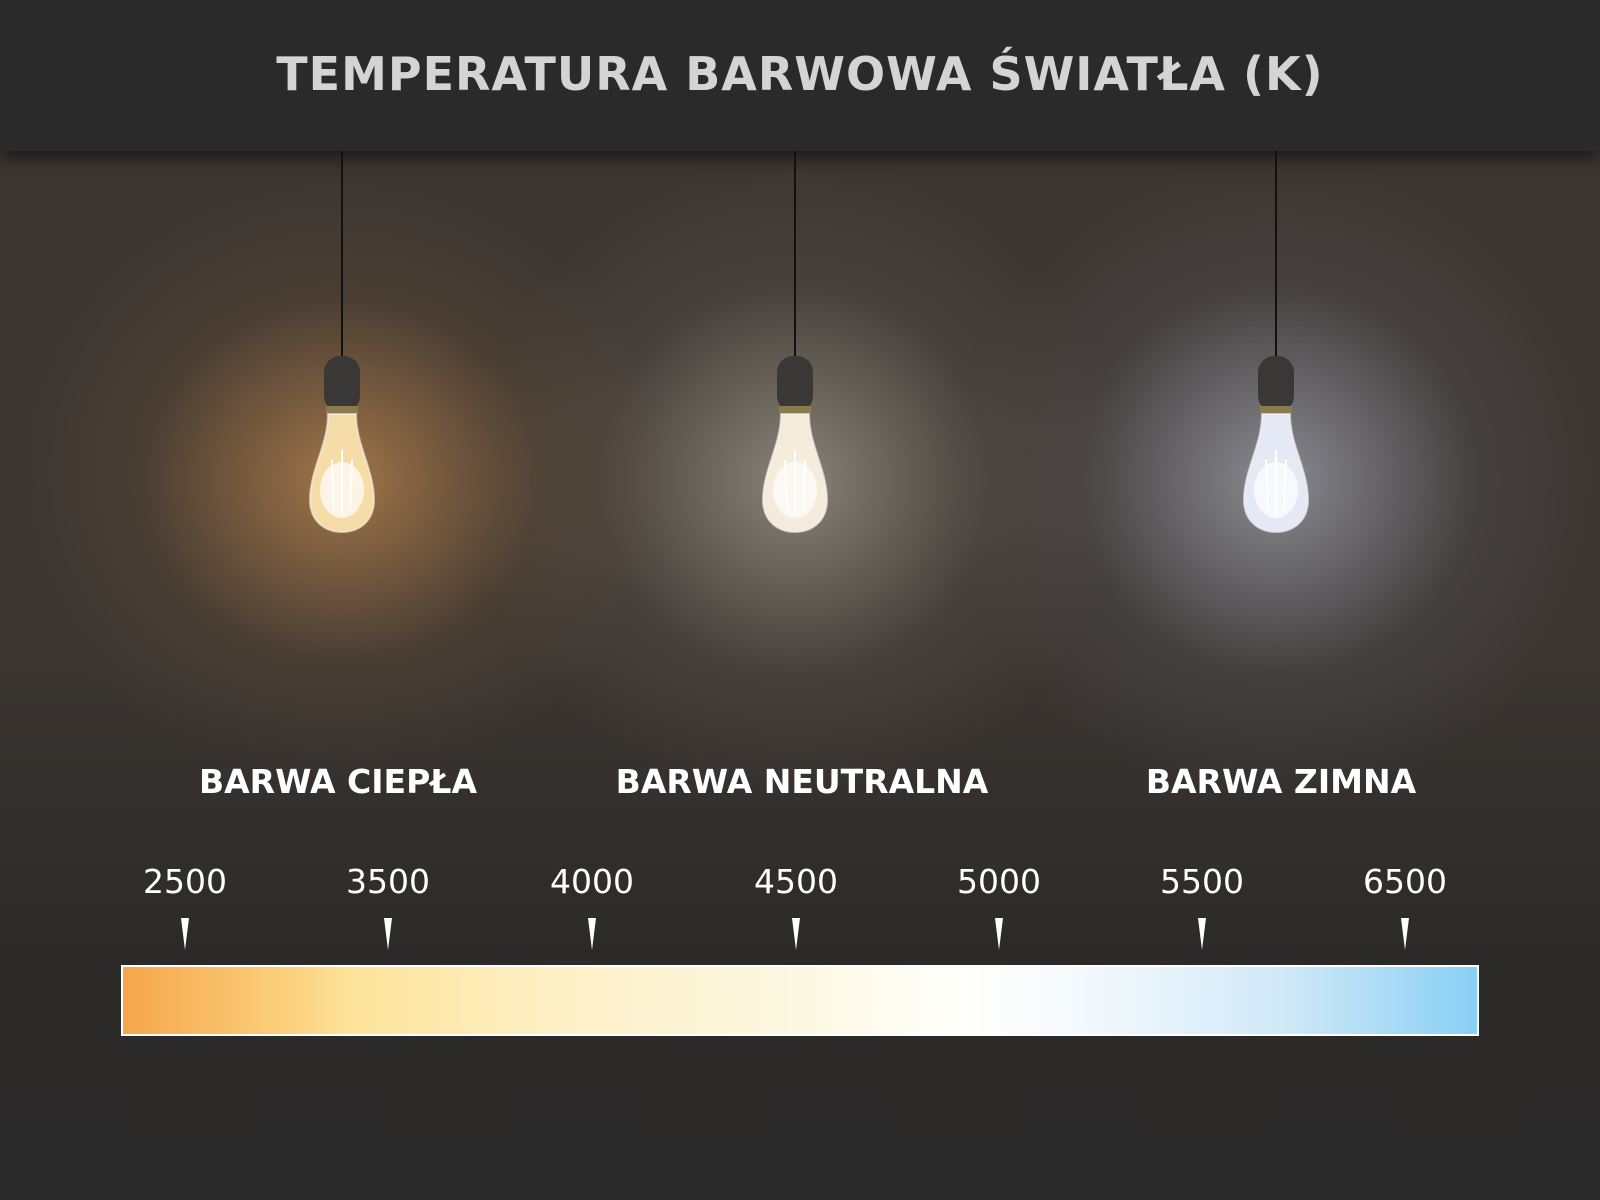 Image resolution: width=1600 pixels, height=1200 pixels. I want to click on tick-label: 4000, so click(592, 881).